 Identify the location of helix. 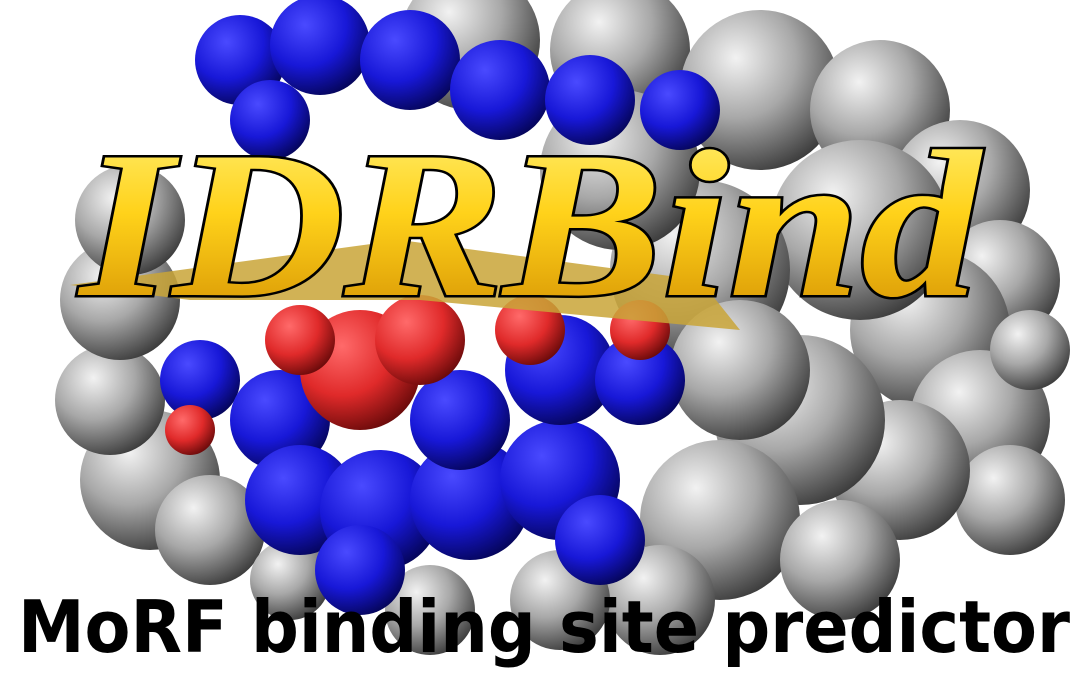
(405, 285).